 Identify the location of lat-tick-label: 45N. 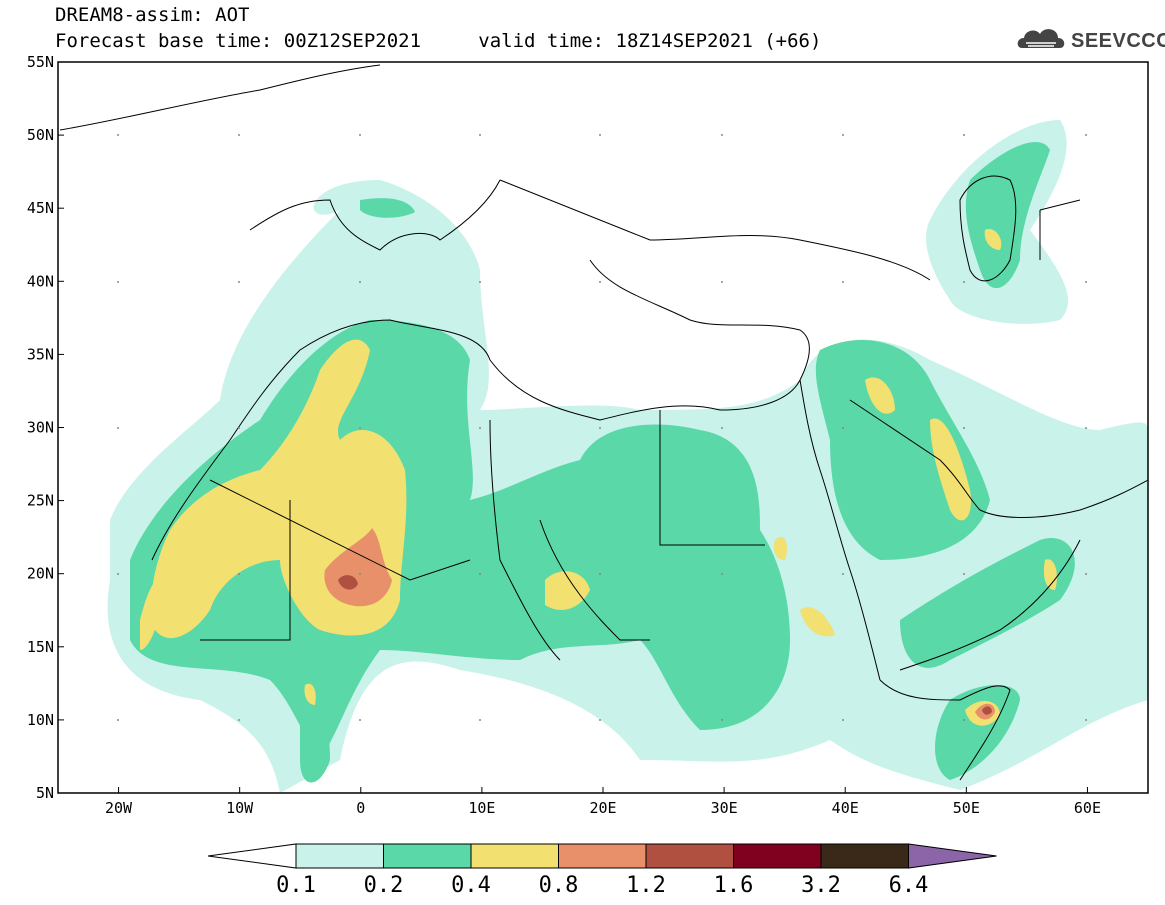
(40, 208).